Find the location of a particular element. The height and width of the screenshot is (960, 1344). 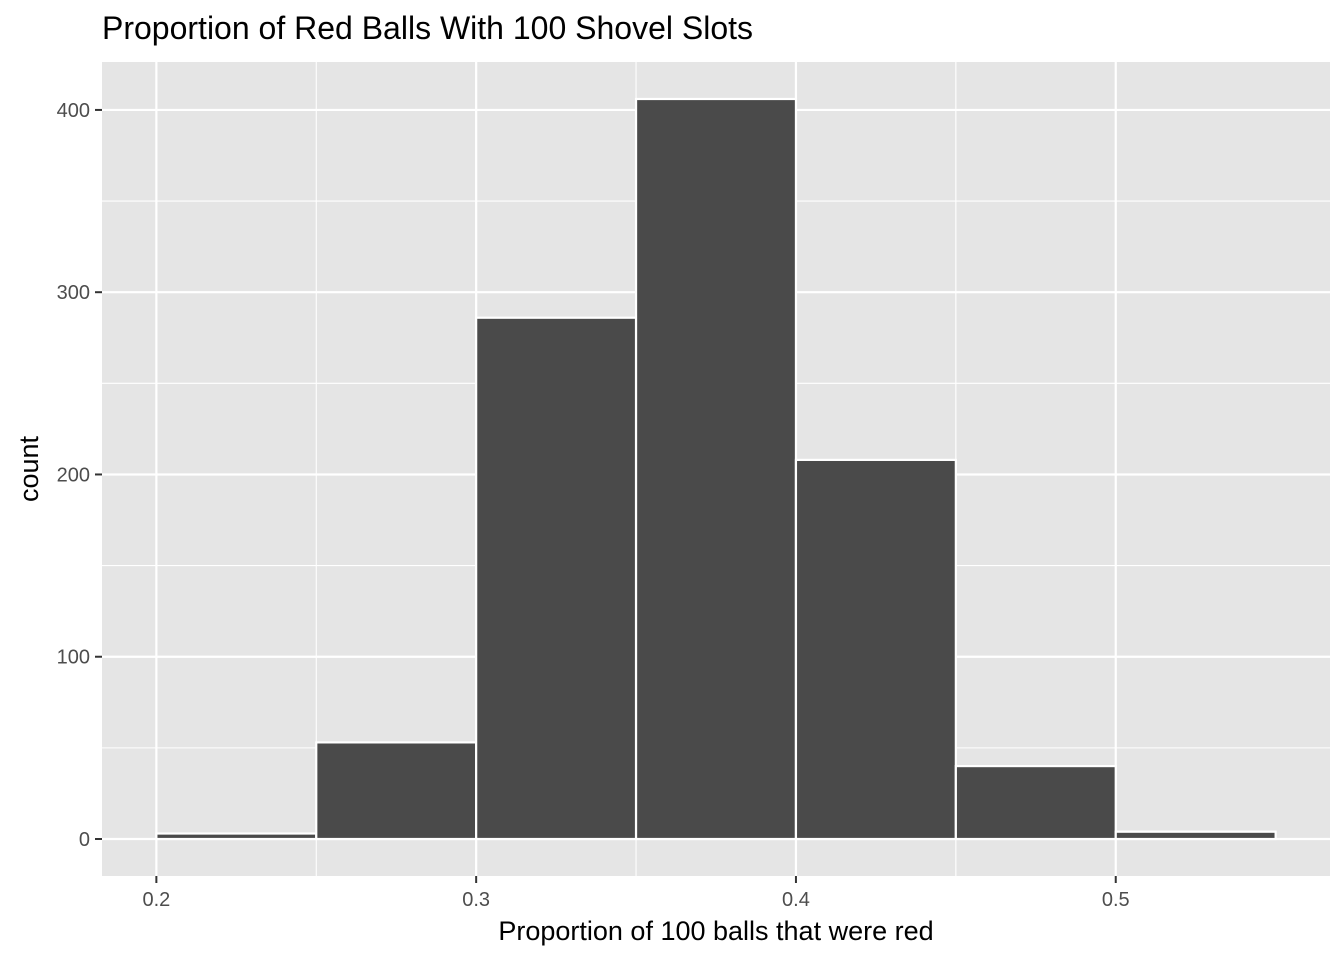

y-axis: 0 100 200 300 400 is located at coordinates (79, 475).